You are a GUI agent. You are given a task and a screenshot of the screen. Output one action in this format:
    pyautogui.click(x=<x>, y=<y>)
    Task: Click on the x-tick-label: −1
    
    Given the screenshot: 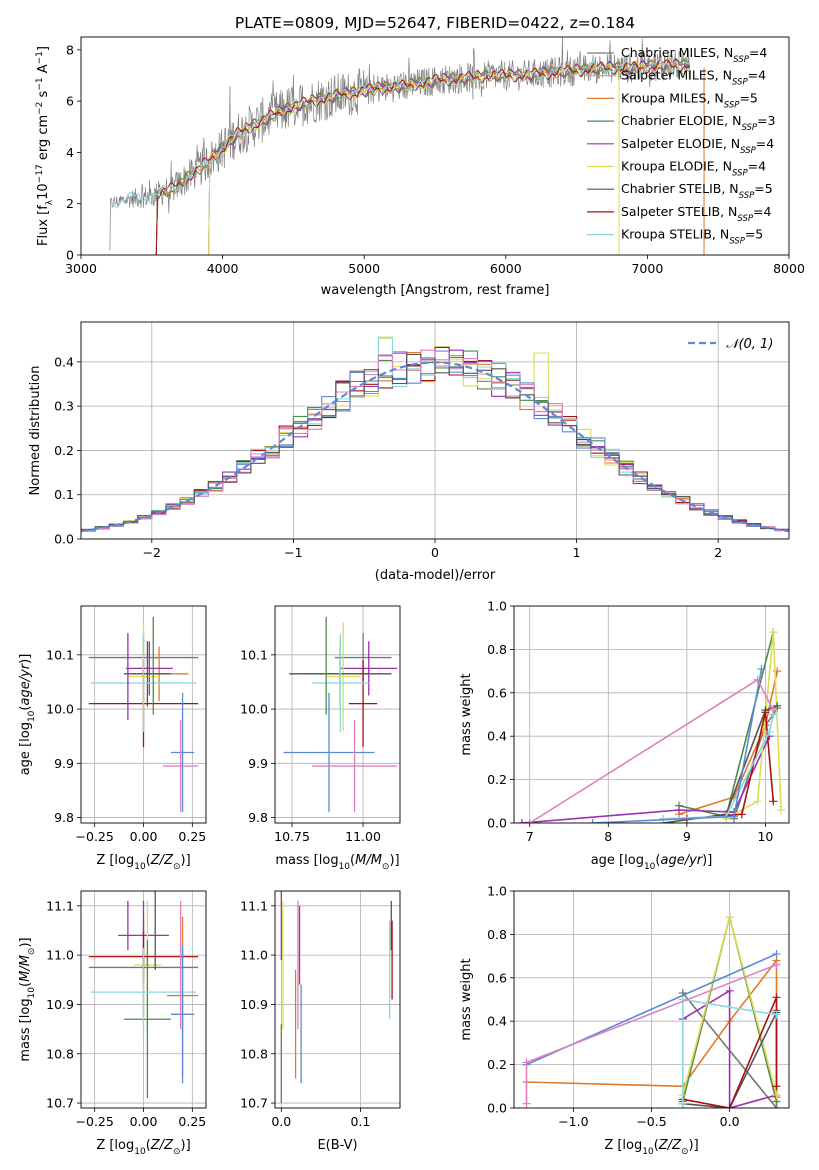 What is the action you would take?
    pyautogui.click(x=293, y=552)
    